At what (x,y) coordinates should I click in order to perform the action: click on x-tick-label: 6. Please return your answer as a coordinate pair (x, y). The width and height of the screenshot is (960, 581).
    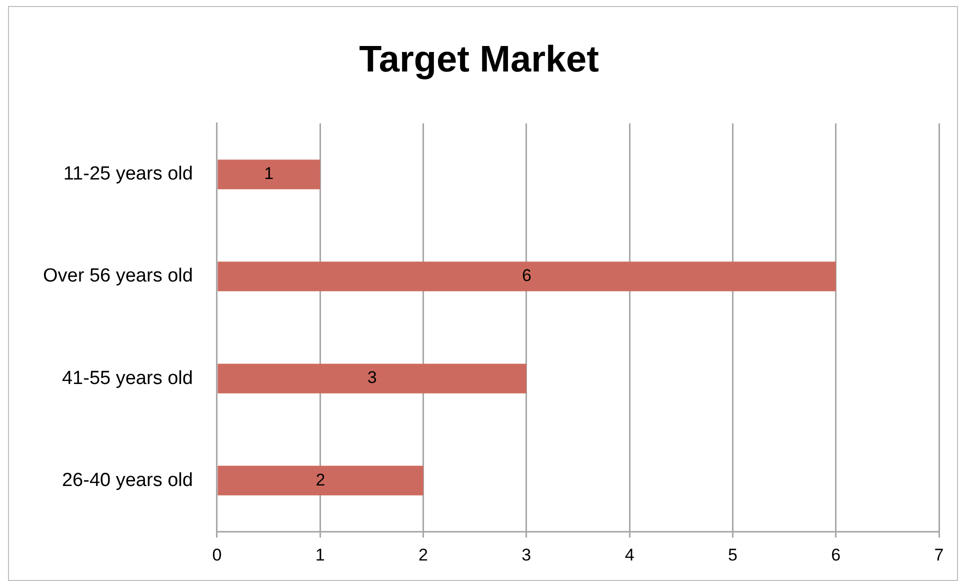
    Looking at the image, I should click on (836, 554).